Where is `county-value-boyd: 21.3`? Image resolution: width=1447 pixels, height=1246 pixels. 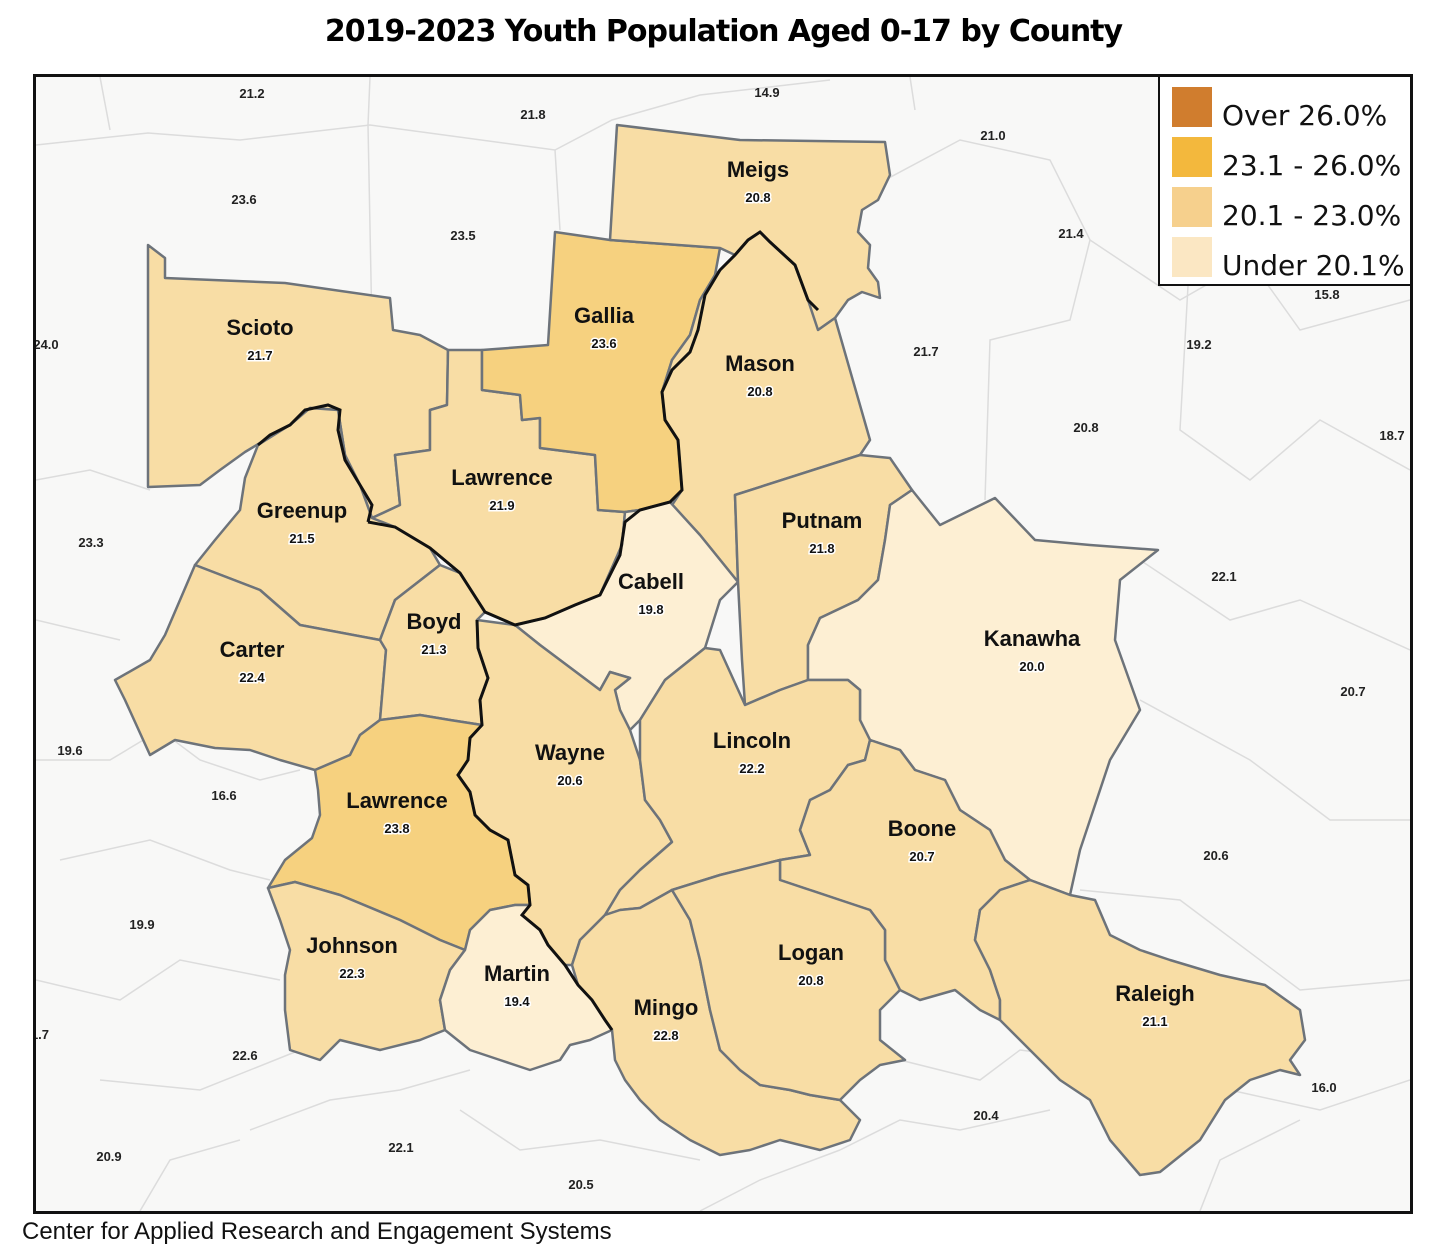 county-value-boyd: 21.3 is located at coordinates (433, 649).